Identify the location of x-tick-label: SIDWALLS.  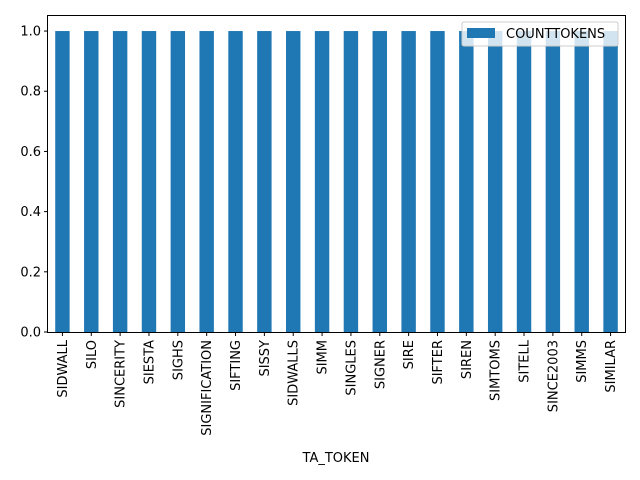
(294, 373).